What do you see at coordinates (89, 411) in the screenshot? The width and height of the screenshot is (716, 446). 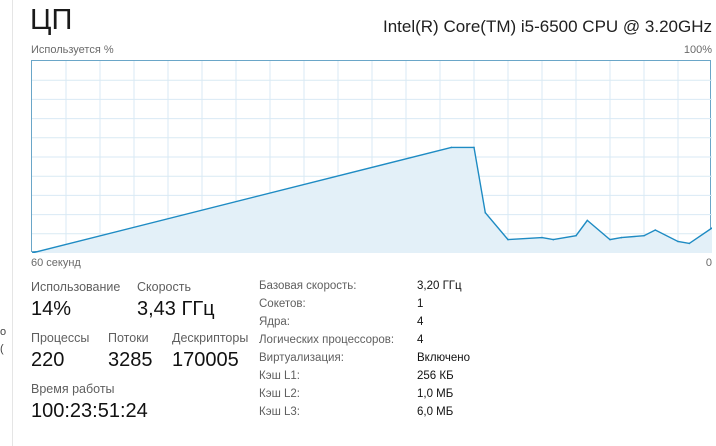 I see `uptime-value: 100:23:51:24` at bounding box center [89, 411].